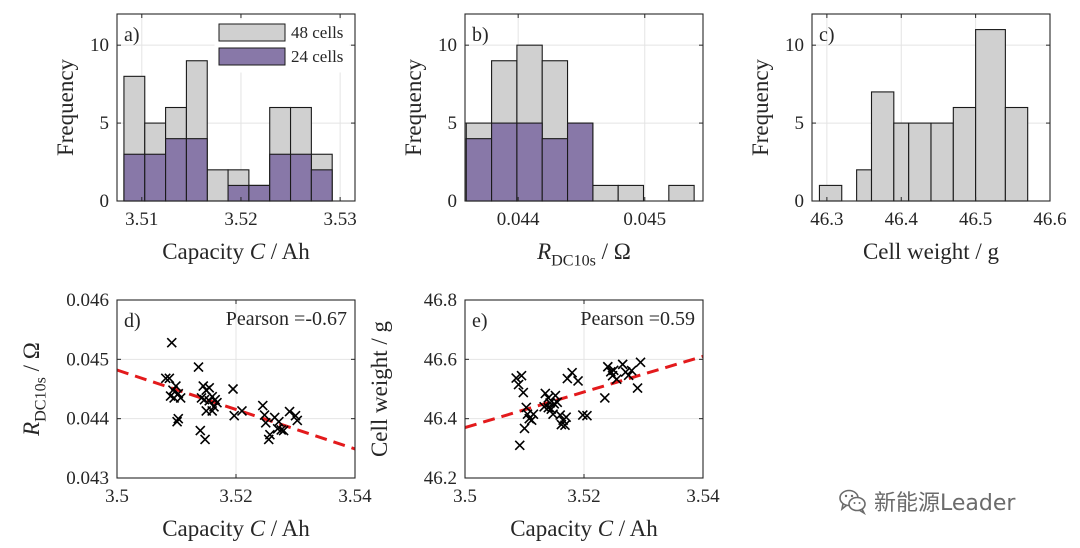 The image size is (1080, 548). What do you see at coordinates (975, 219) in the screenshot?
I see `tick-label-x: 46.5` at bounding box center [975, 219].